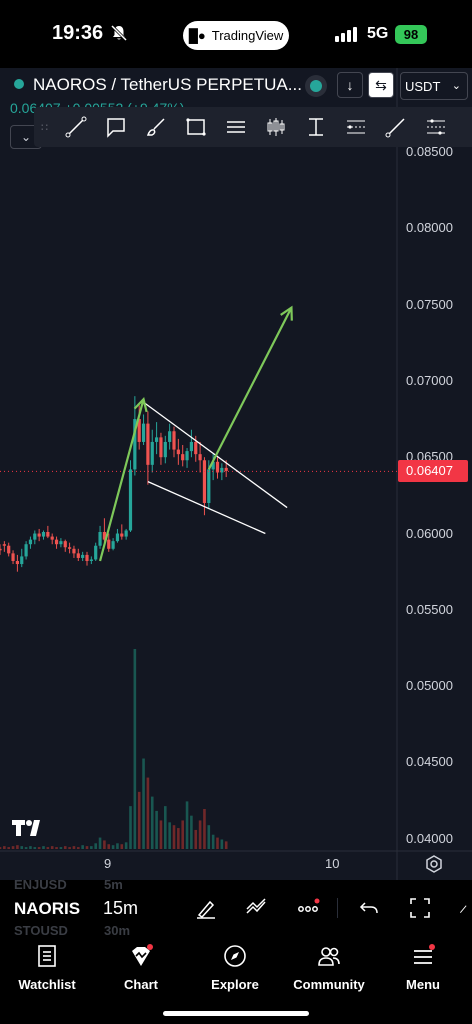 This screenshot has width=472, height=1024. Describe the element at coordinates (429, 609) in the screenshot. I see `price-axis-tick: 0.05500` at that location.